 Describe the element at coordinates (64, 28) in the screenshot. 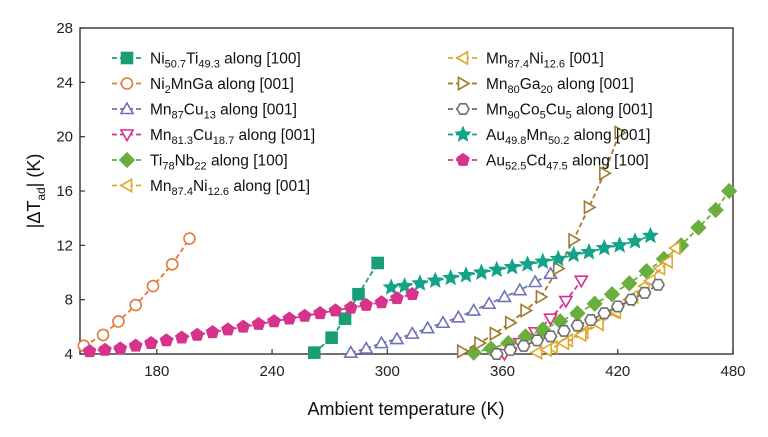

I see `y-tick-label: 28` at that location.